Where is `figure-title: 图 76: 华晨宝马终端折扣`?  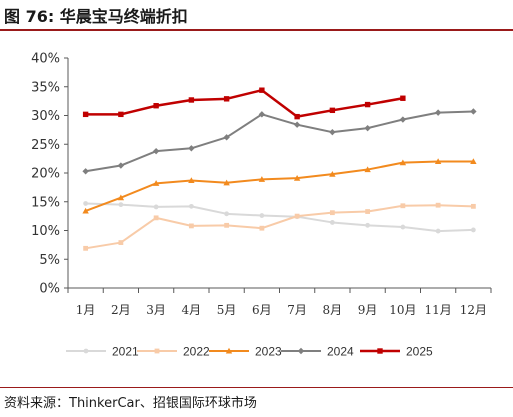 figure-title: 图 76: 华晨宝马终端折扣 is located at coordinates (96, 16).